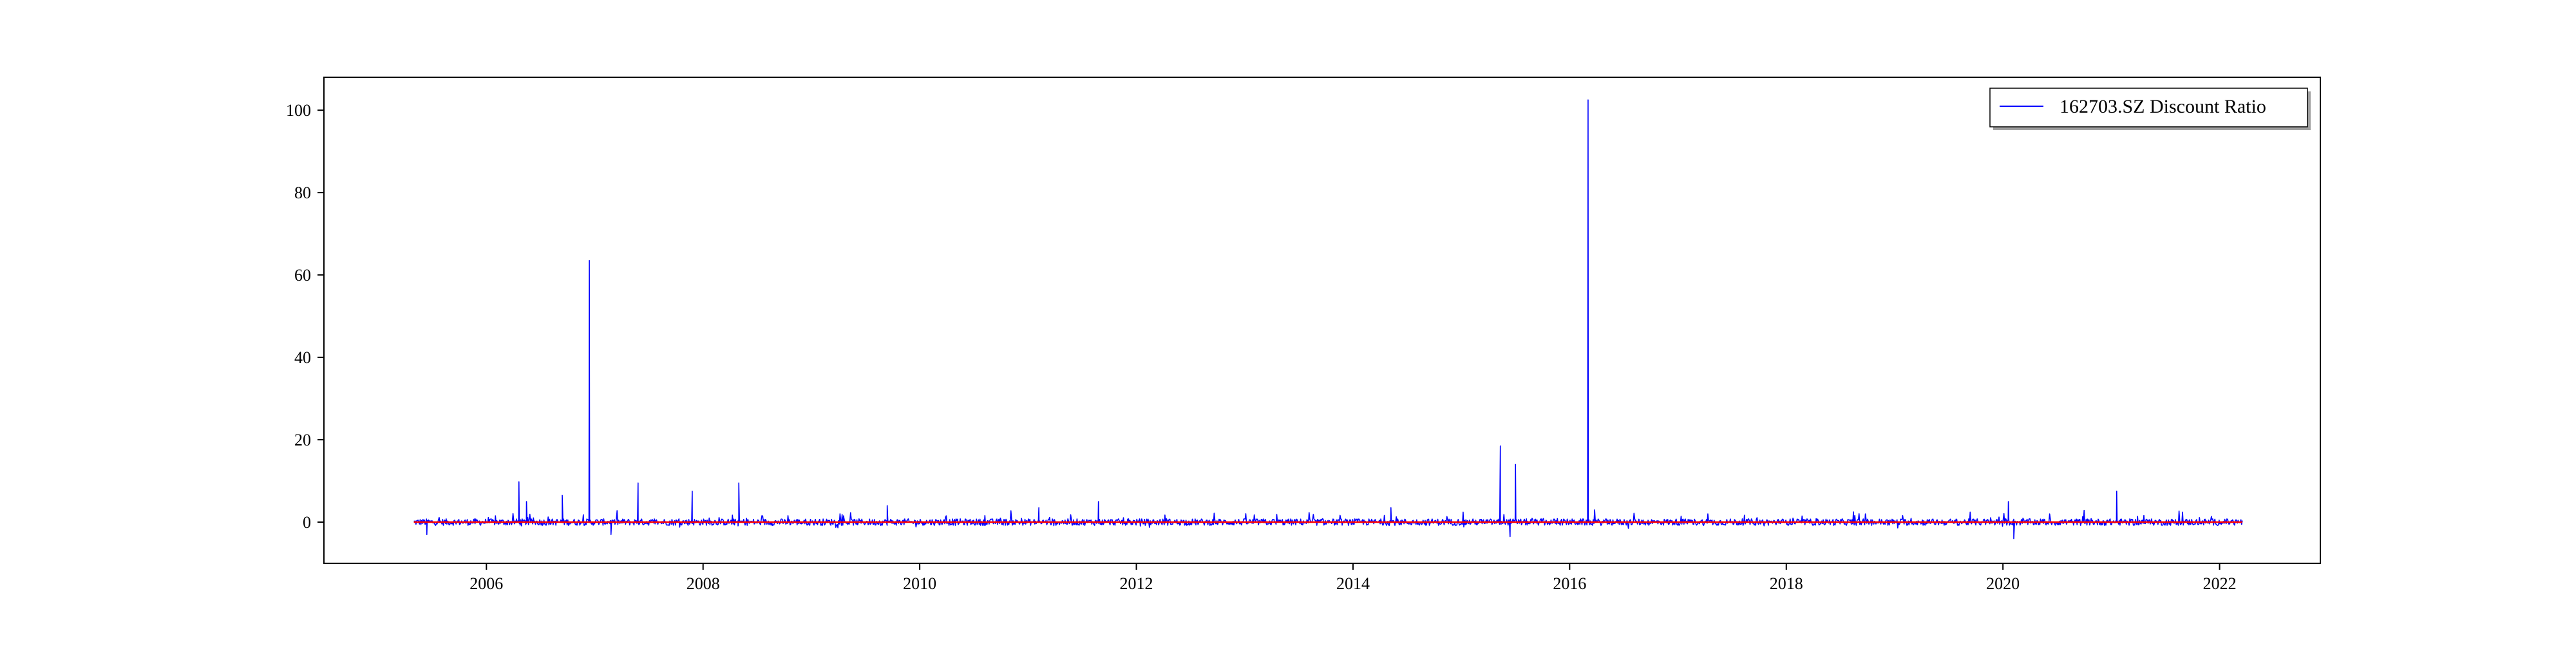 This screenshot has height=647, width=2576. What do you see at coordinates (307, 523) in the screenshot?
I see `y-tick-label: 0` at bounding box center [307, 523].